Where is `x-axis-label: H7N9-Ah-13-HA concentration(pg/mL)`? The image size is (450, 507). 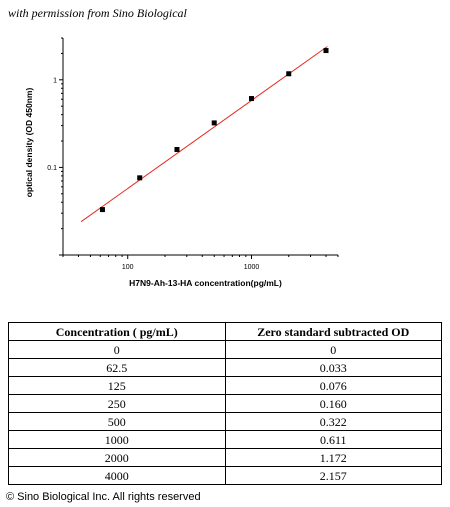
x-axis-label: H7N9-Ah-13-HA concentration(pg/mL) is located at coordinates (205, 283).